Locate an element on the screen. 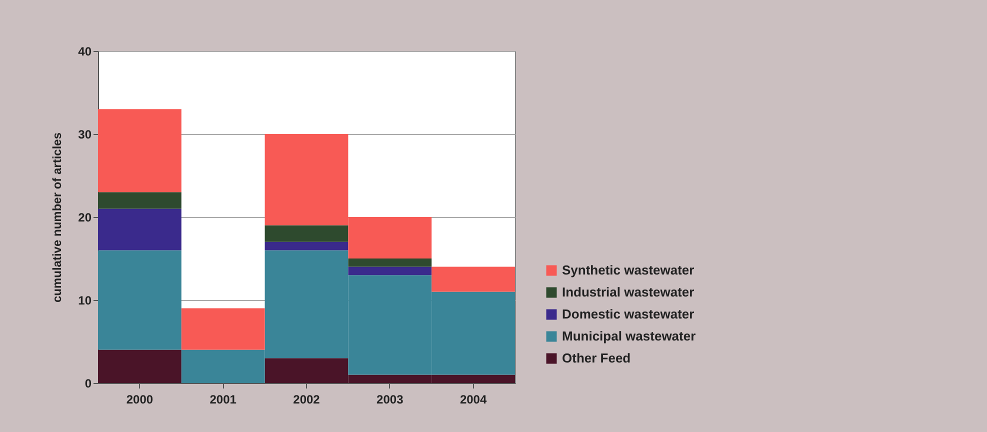 The width and height of the screenshot is (987, 432). x-tick-label: 2000 is located at coordinates (140, 399).